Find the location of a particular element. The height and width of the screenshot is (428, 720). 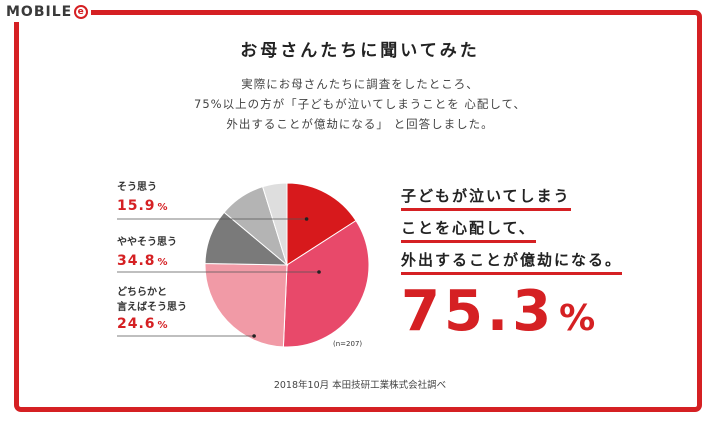

logo-mark: e is located at coordinates (81, 12).